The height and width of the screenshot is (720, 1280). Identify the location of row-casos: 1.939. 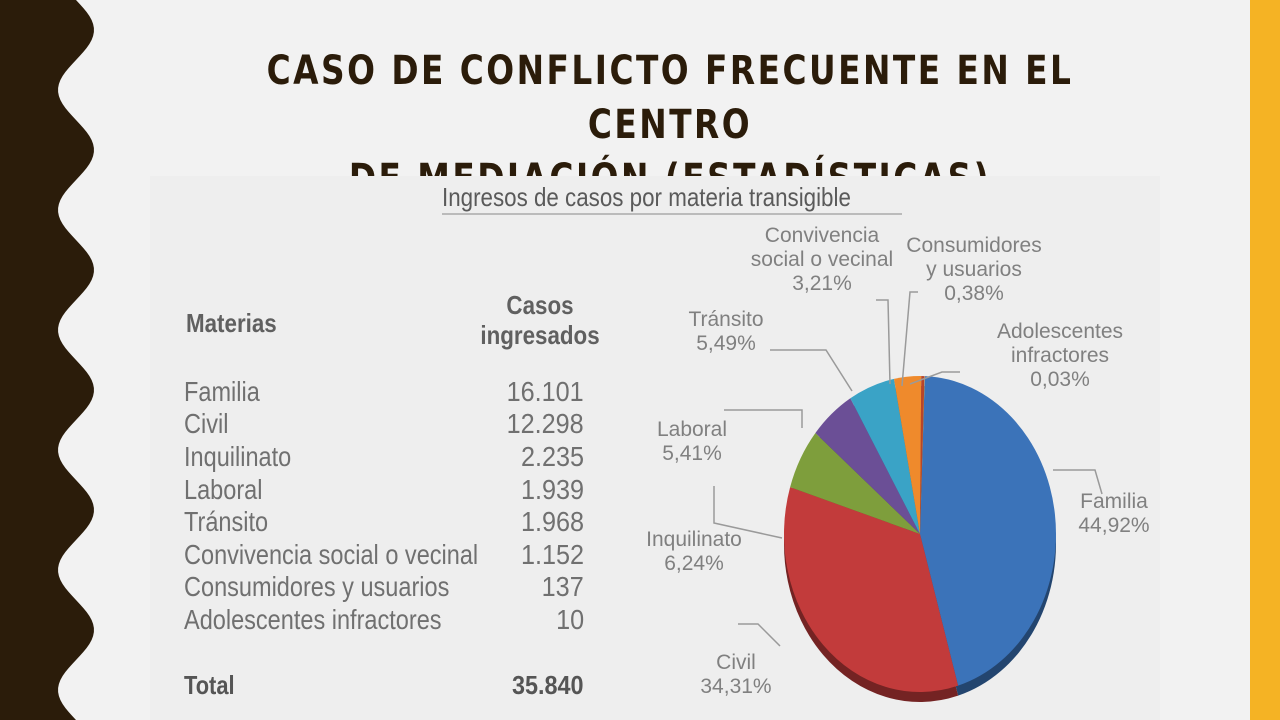
(552, 489).